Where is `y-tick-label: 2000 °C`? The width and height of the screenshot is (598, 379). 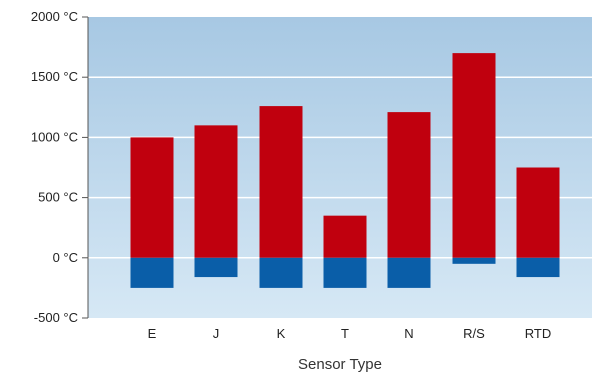
y-tick-label: 2000 °C is located at coordinates (54, 16).